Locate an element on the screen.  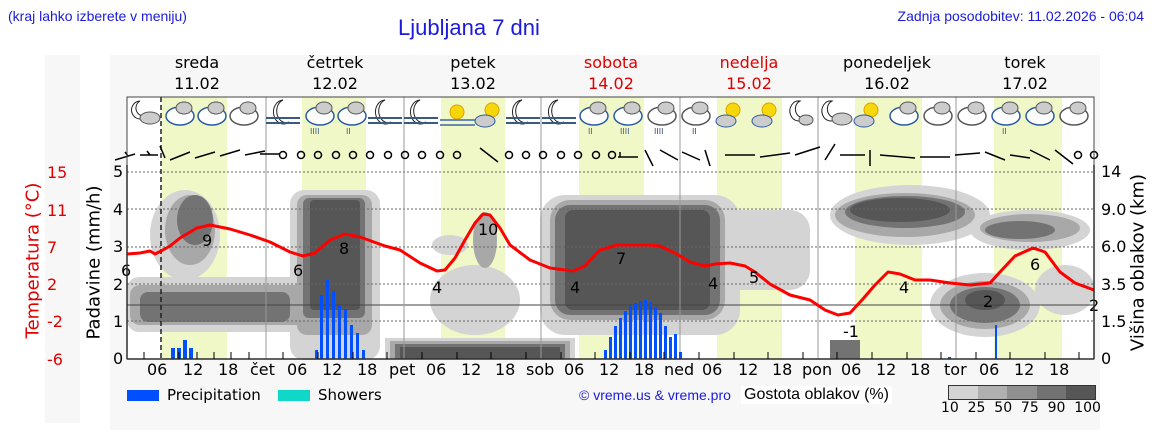
weather-icons-row: IIII II II IIII IIII II II is located at coordinates (610, 117).